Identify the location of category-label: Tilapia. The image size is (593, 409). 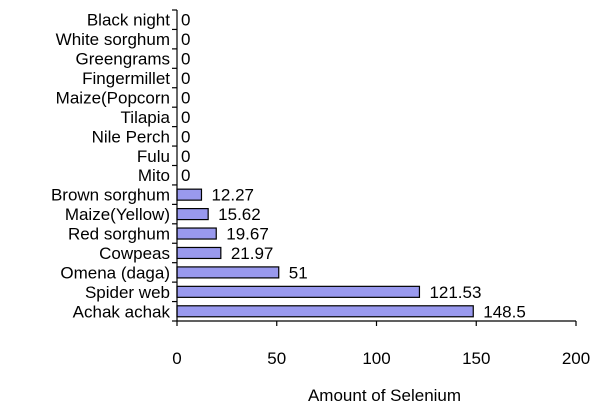
(146, 117).